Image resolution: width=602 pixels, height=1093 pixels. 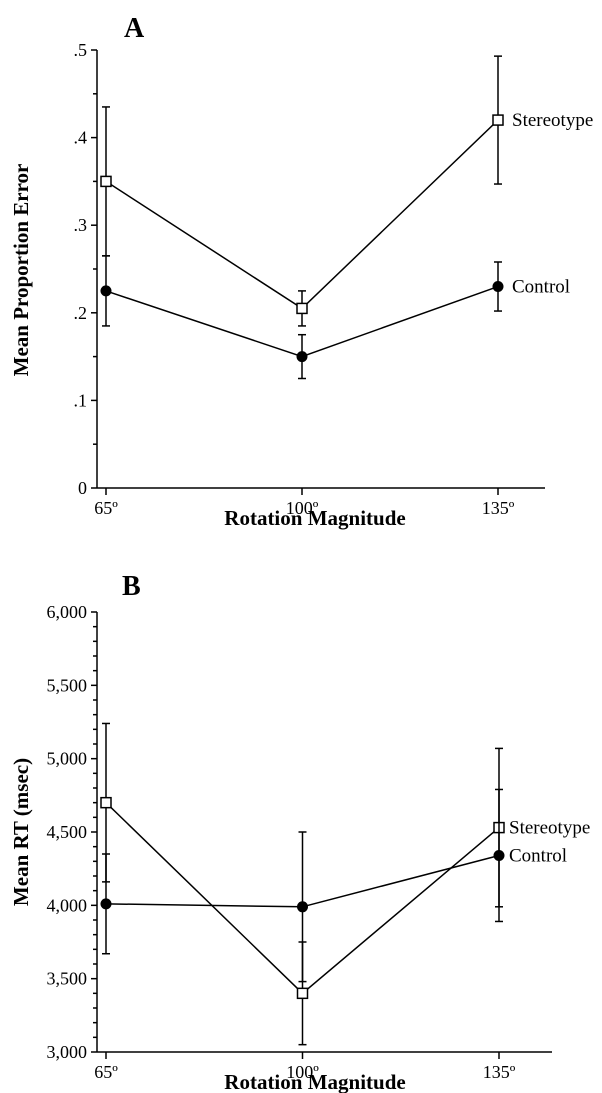 I want to click on panel-a-y-tick-label: 0, so click(x=82, y=488).